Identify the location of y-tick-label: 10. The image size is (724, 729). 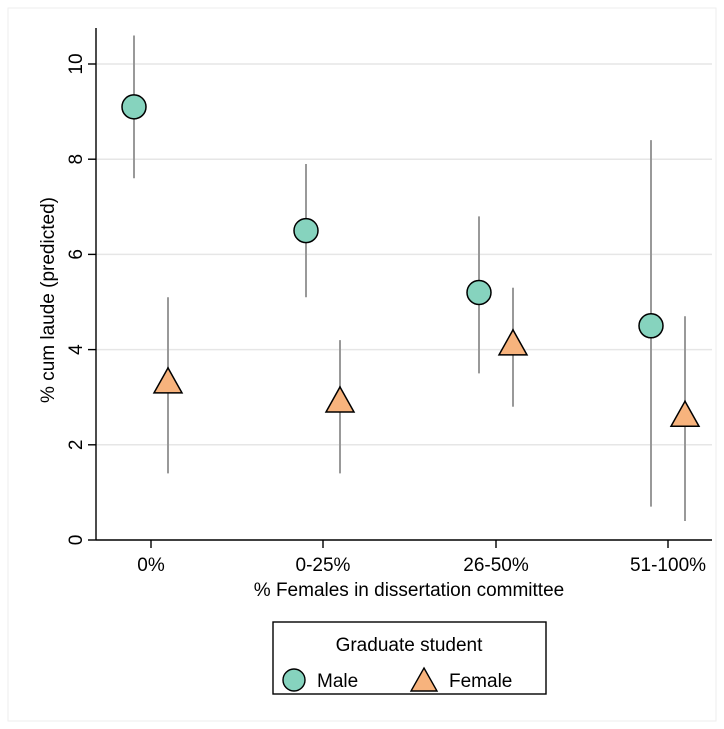
(76, 63).